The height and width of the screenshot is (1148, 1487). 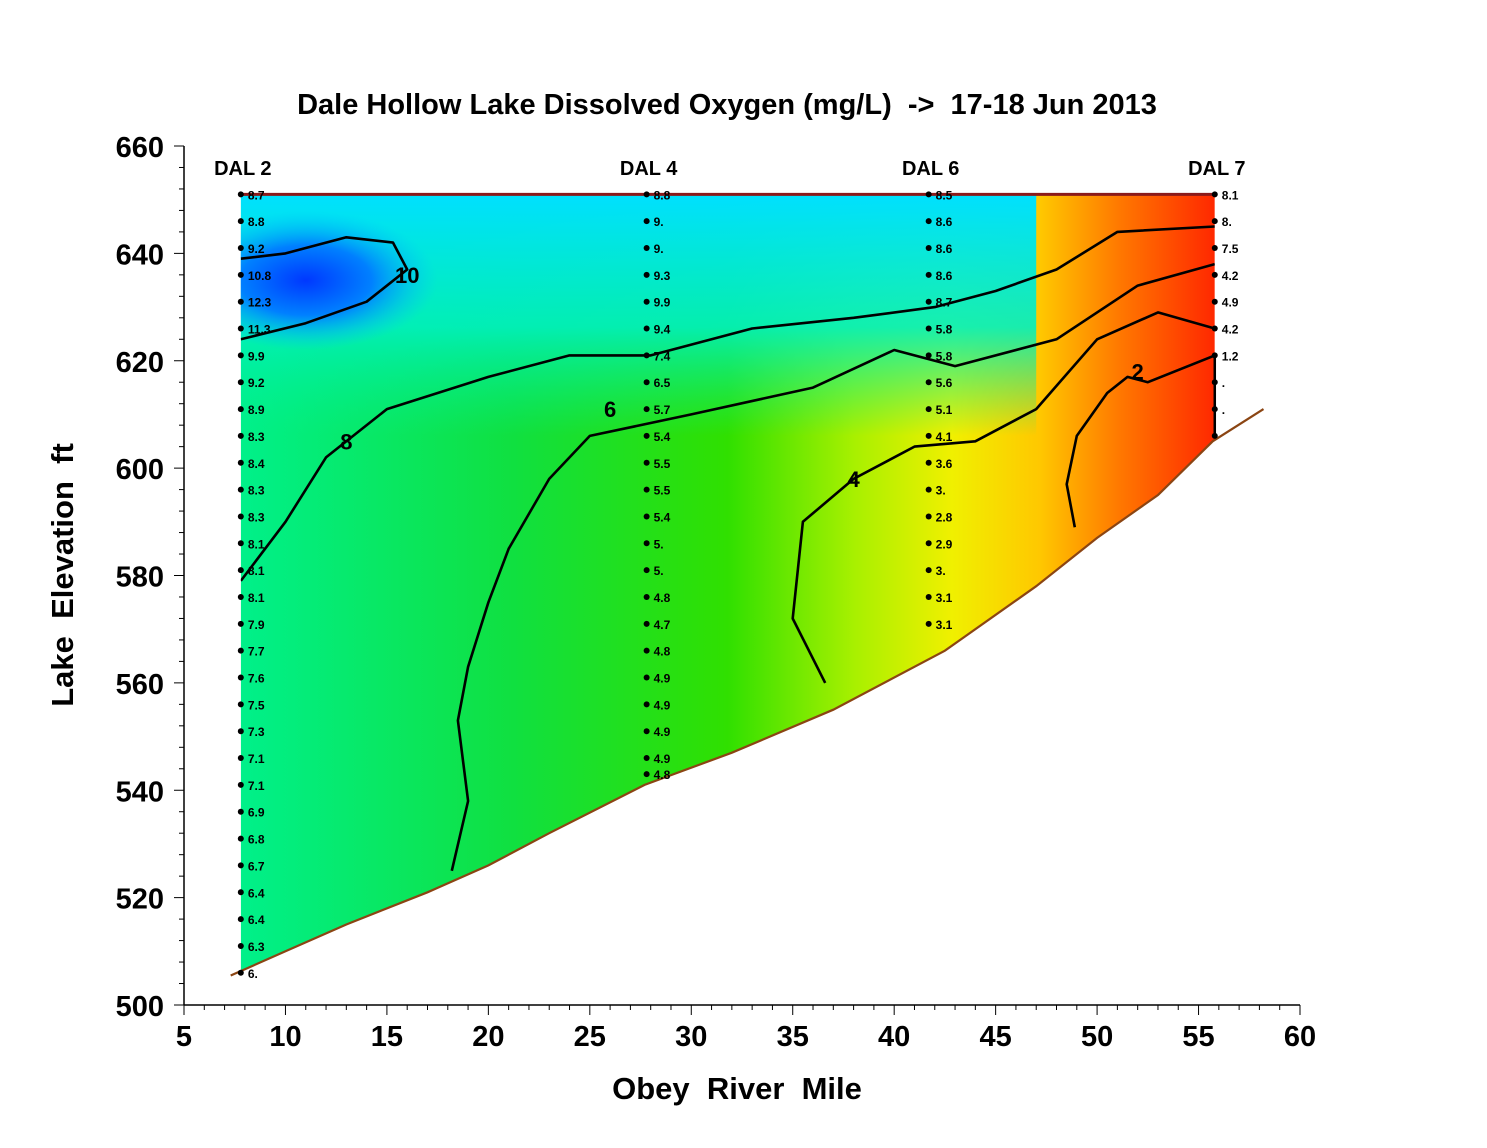 I want to click on sample-reading: 5., so click(x=659, y=571).